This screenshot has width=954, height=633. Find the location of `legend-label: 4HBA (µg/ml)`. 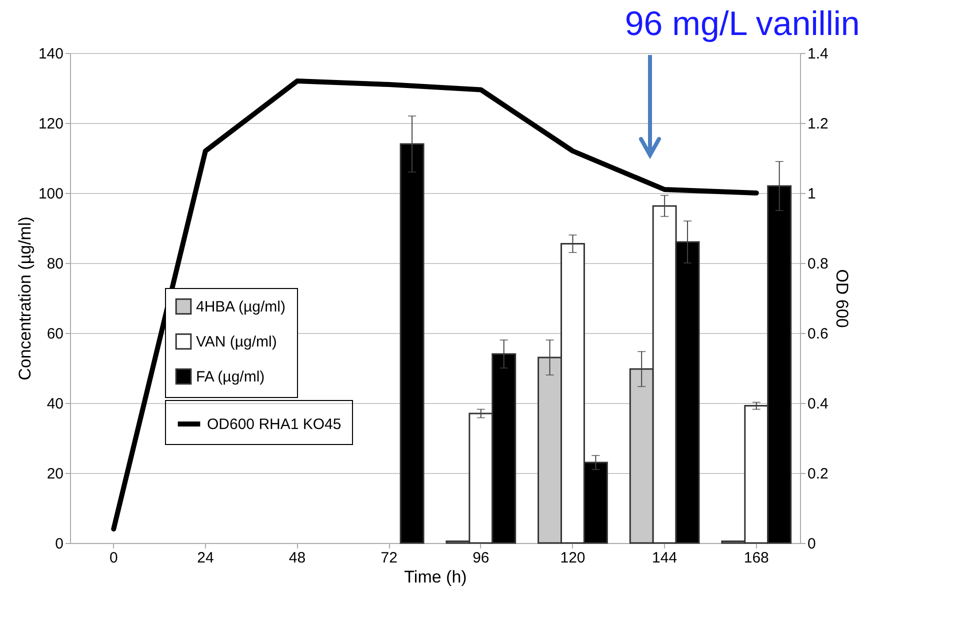

legend-label: 4HBA (µg/ml) is located at coordinates (241, 307).